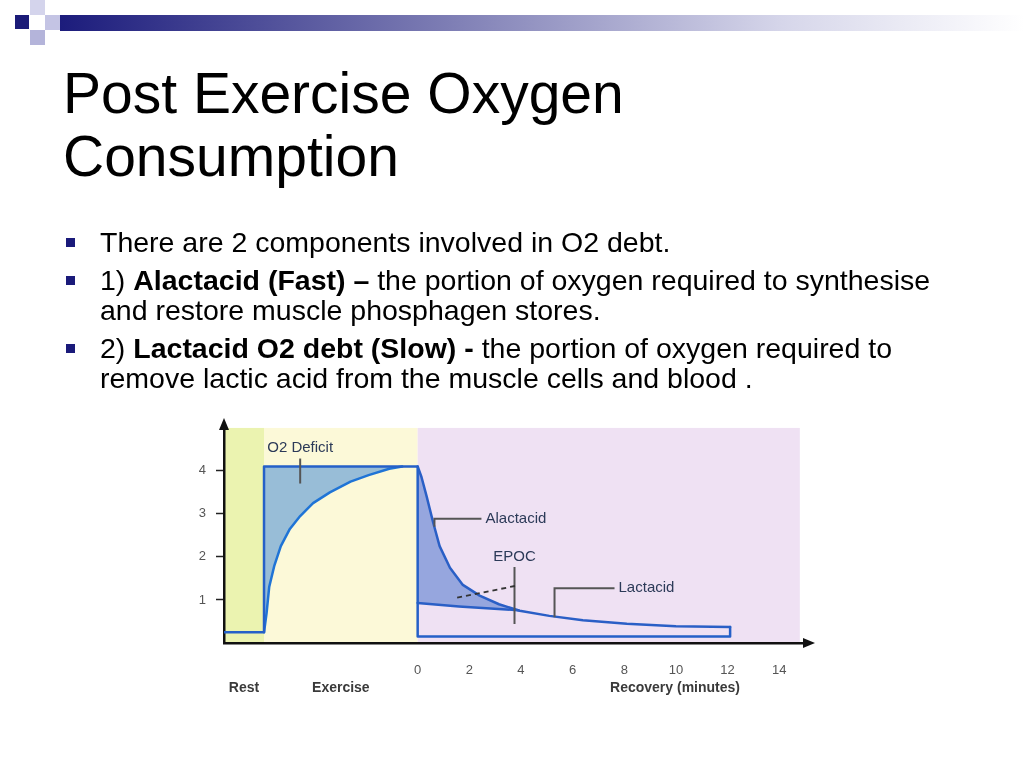 The image size is (1024, 768). I want to click on chart-title: Post Exercise Oxygen Consumption, so click(344, 124).